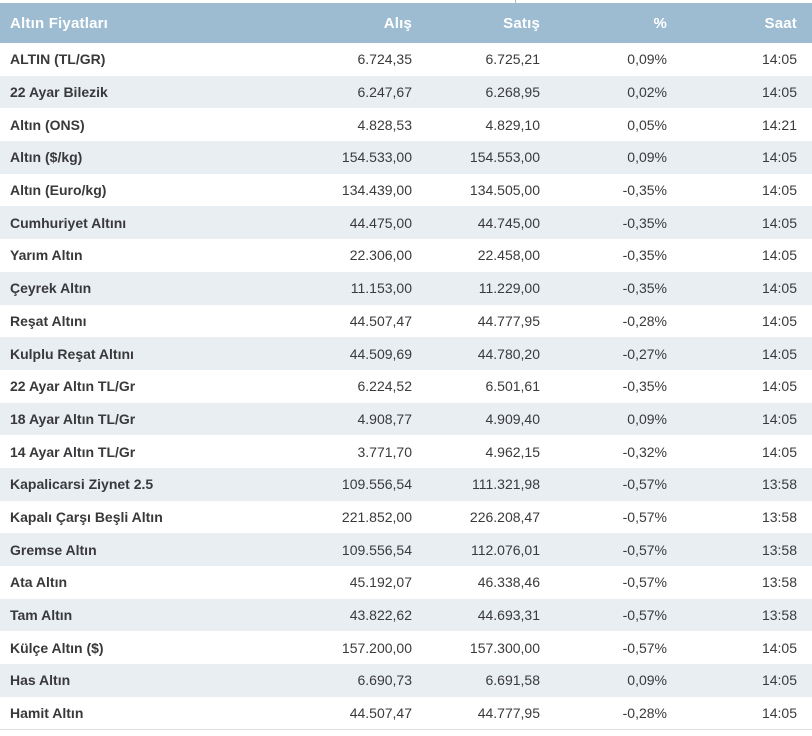 This screenshot has height=736, width=812. I want to click on row-label: 14 Ayar Altın TL/Gr, so click(73, 451).